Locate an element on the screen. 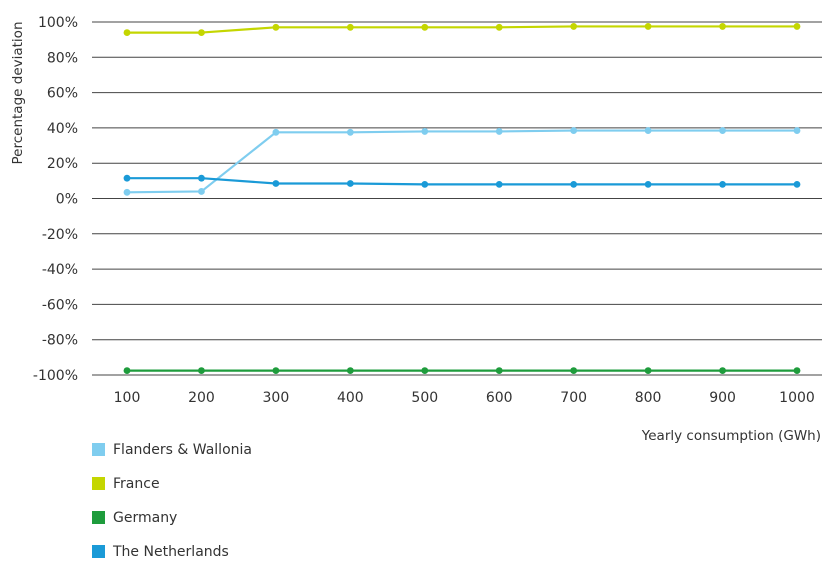  x-tick-label: 700 is located at coordinates (573, 398).